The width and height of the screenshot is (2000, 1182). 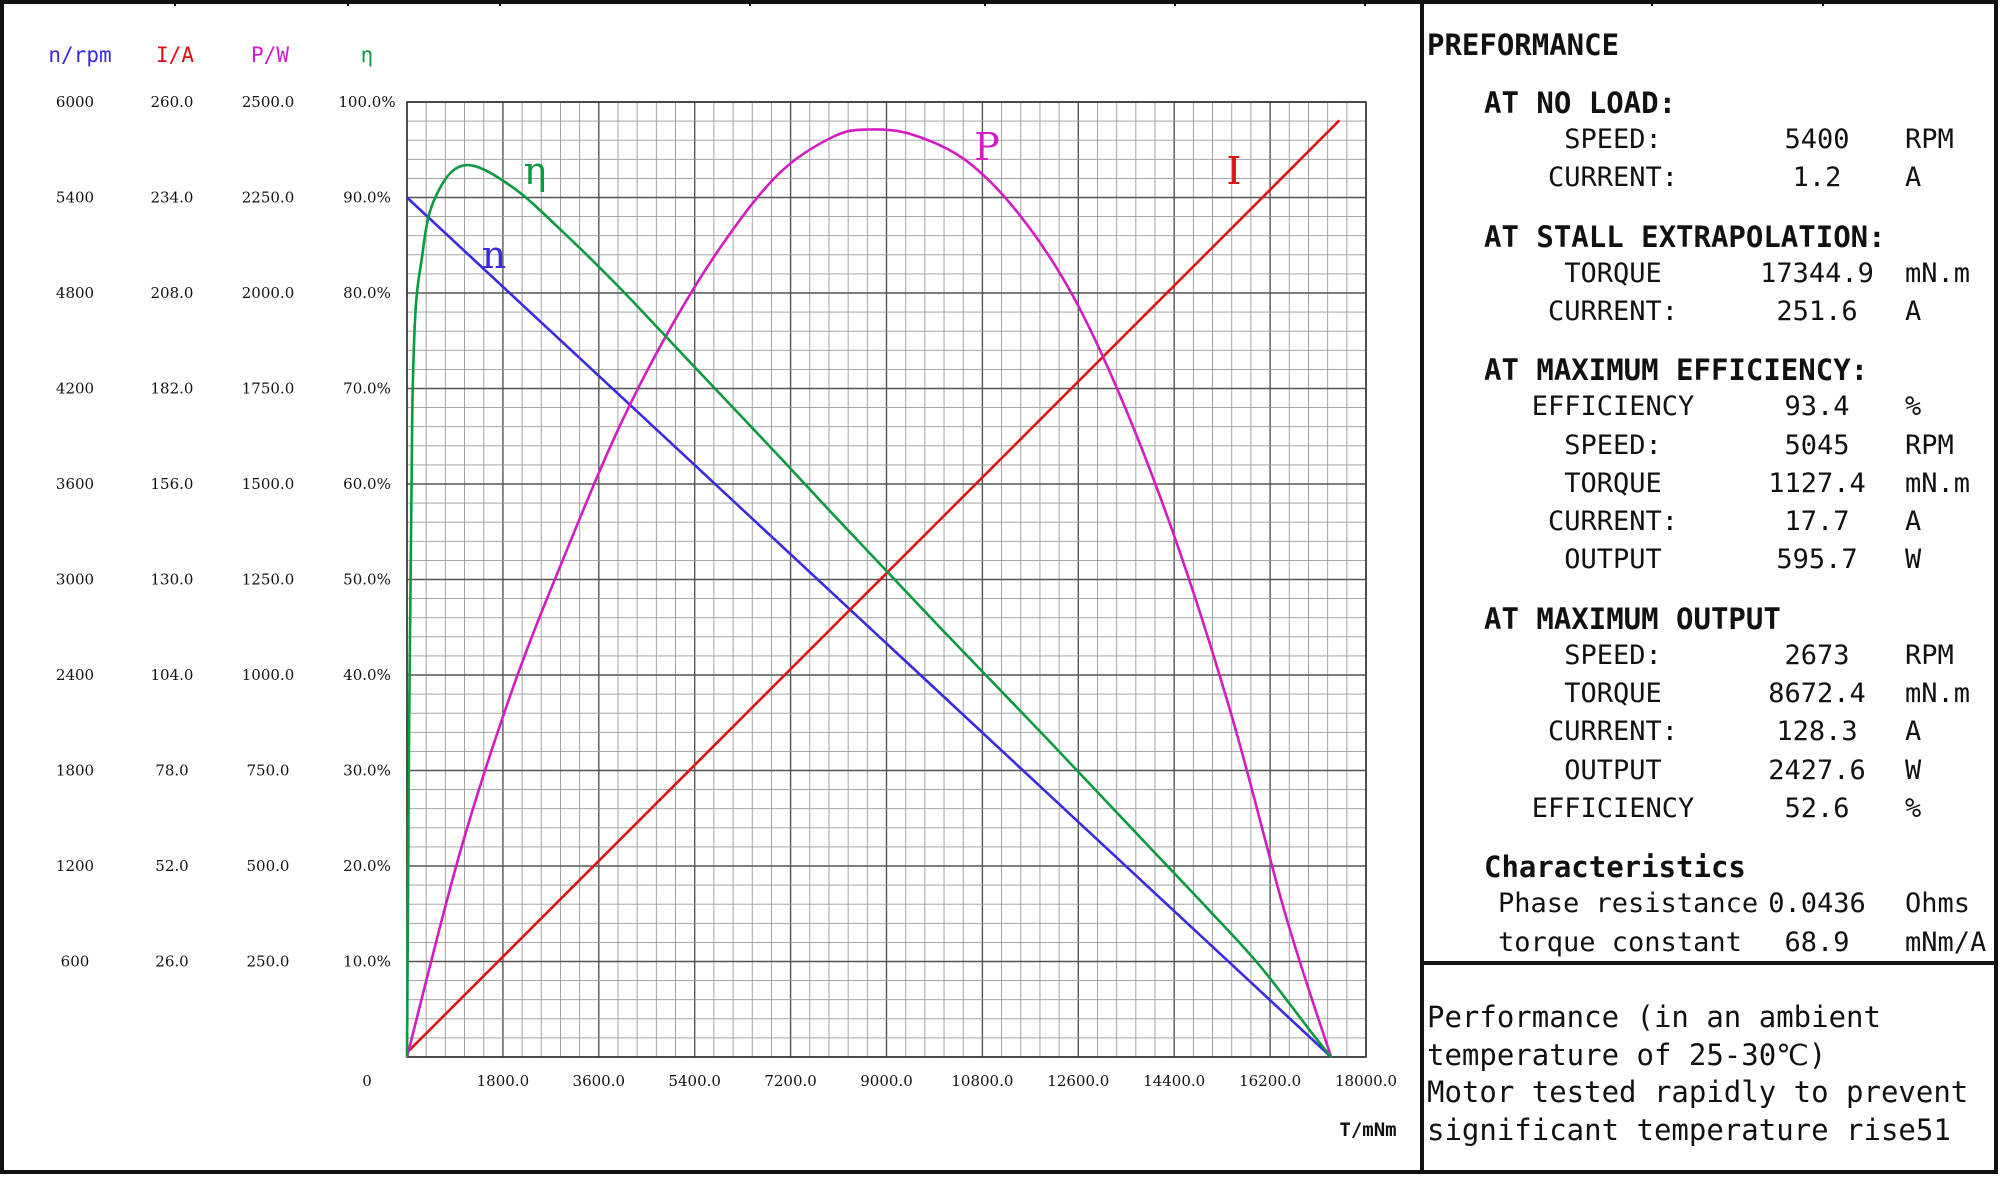 I want to click on y-tick-speed: 1200, so click(x=75, y=866).